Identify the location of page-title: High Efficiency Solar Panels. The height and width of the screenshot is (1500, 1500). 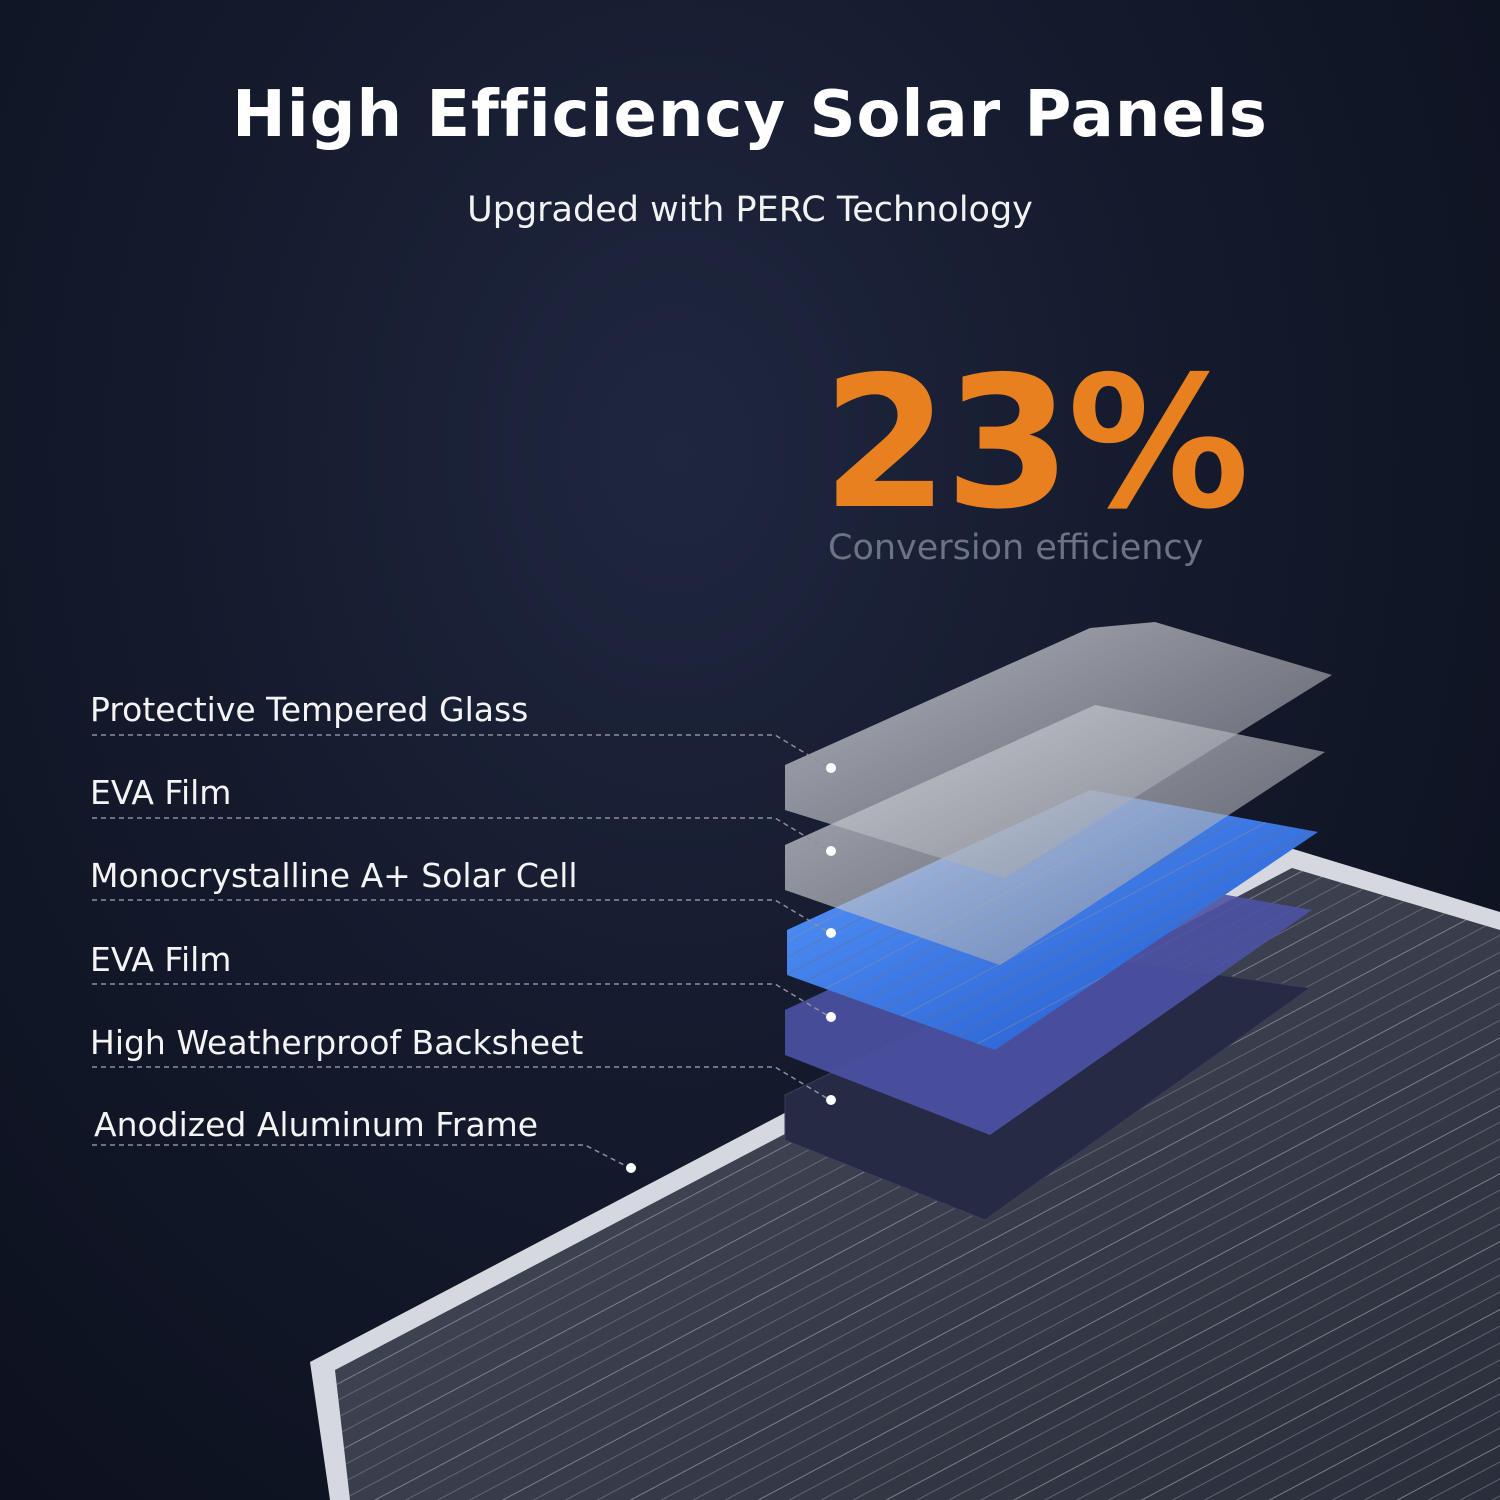
(750, 115).